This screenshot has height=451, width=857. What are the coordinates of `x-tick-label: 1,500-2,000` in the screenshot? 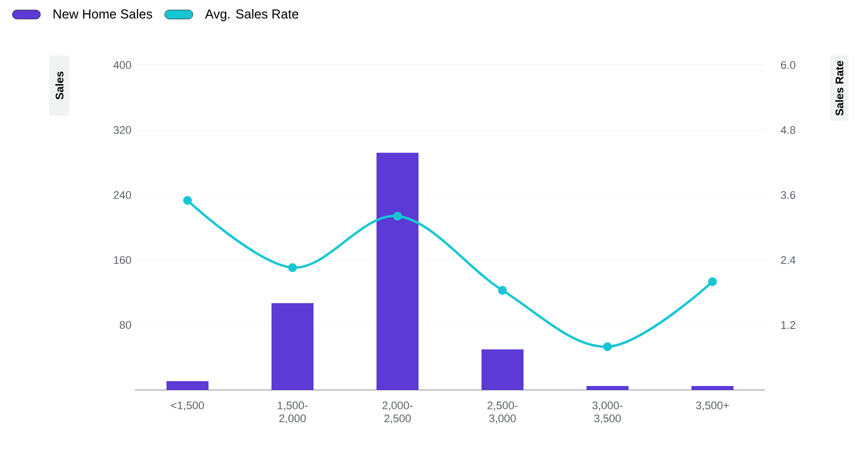 It's located at (293, 413).